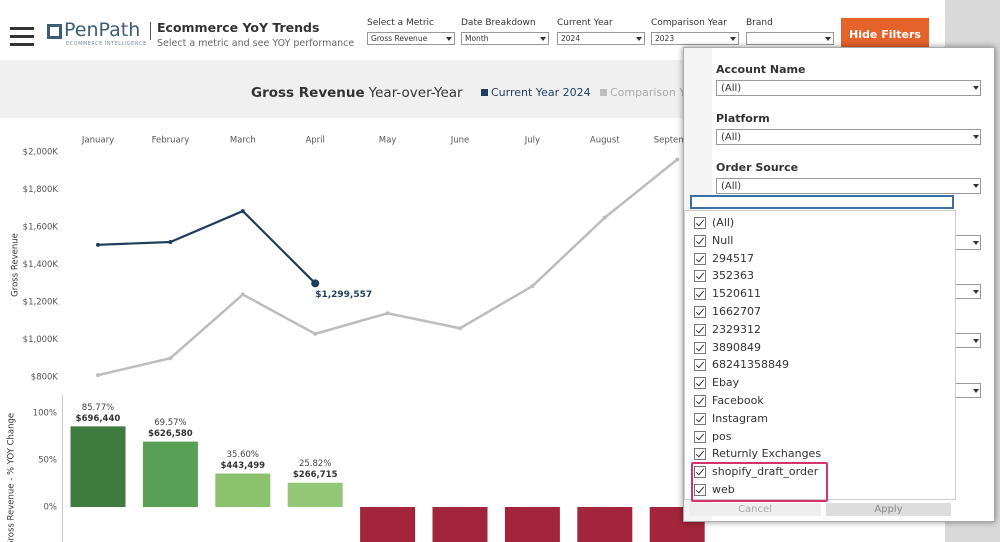 The height and width of the screenshot is (542, 1000). I want to click on legend-label: Current Year 2024, so click(541, 92).